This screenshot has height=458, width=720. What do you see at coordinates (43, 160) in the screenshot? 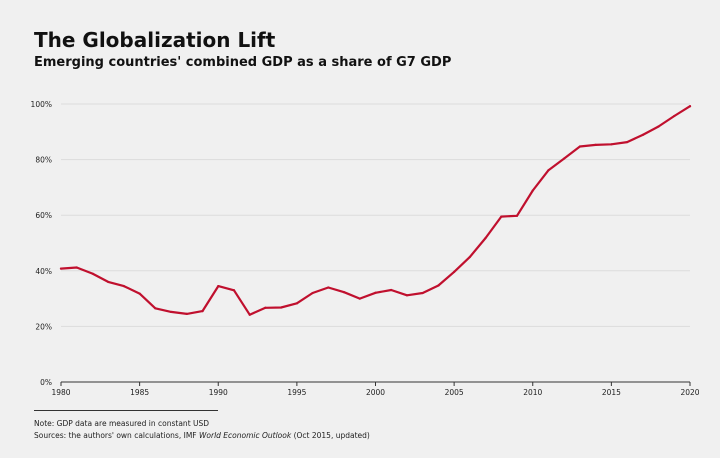
I see `y-tick-label: 80%` at bounding box center [43, 160].